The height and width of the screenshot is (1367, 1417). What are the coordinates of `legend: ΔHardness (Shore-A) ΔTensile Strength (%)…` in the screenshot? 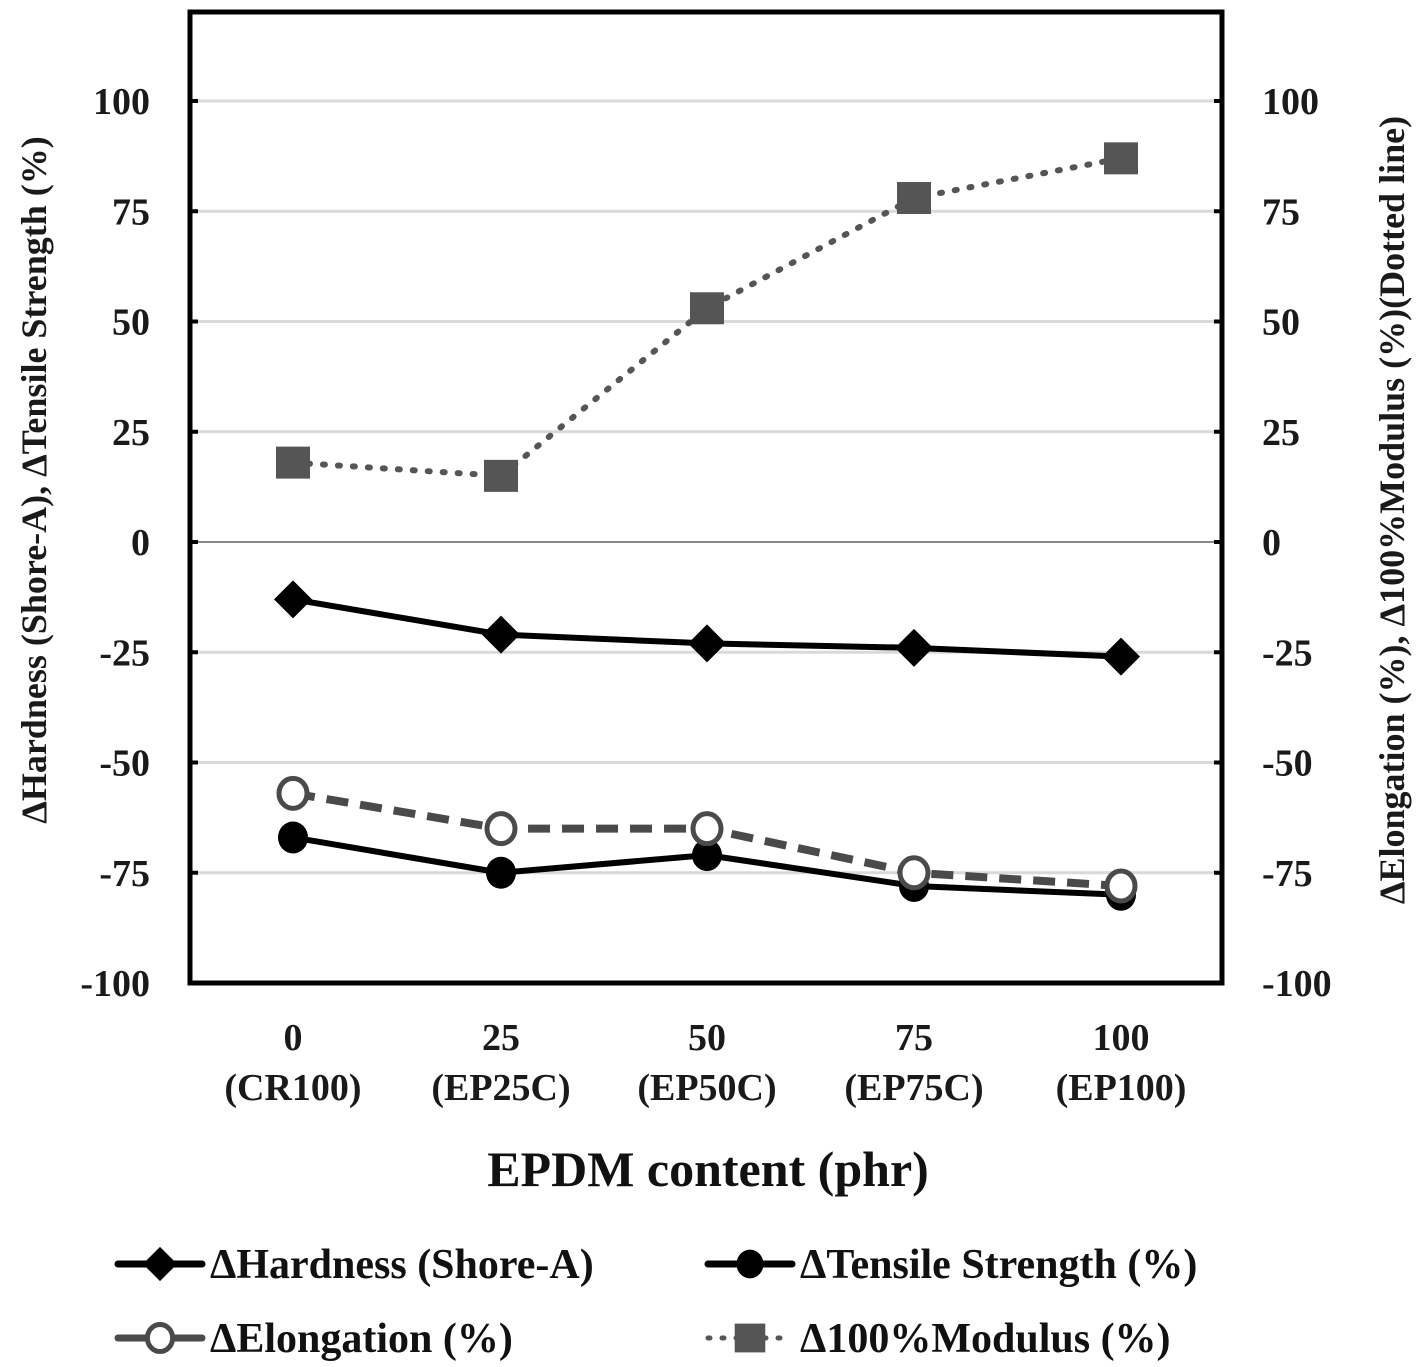 It's located at (655, 1302).